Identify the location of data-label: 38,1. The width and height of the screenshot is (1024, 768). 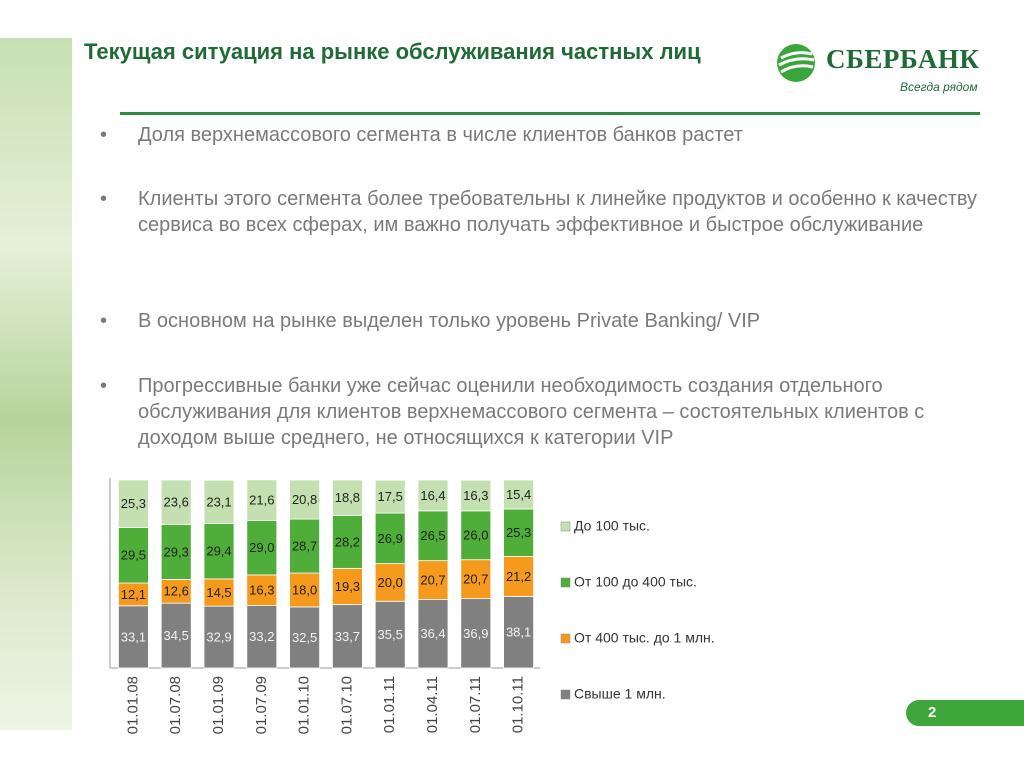
(518, 632).